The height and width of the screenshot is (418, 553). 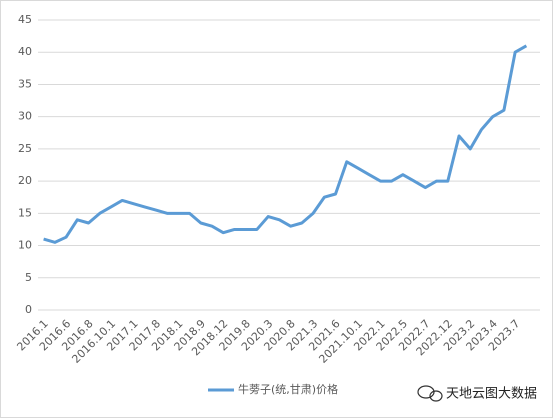 What do you see at coordinates (28, 277) in the screenshot?
I see `y-tick-label: 5` at bounding box center [28, 277].